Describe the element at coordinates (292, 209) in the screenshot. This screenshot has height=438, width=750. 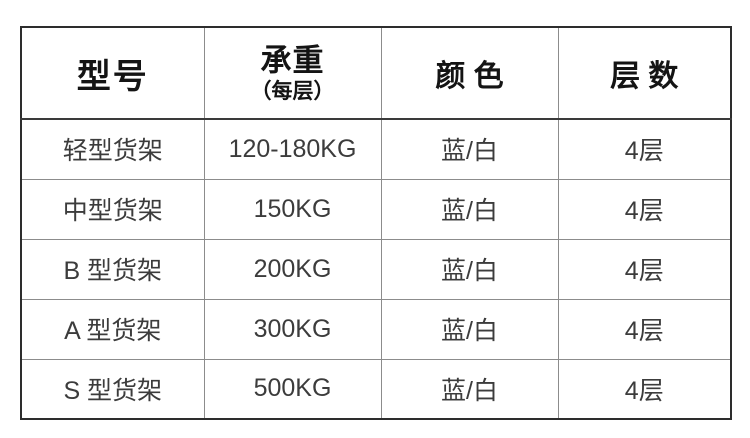
I see `cell-capacity: 150KG` at that location.